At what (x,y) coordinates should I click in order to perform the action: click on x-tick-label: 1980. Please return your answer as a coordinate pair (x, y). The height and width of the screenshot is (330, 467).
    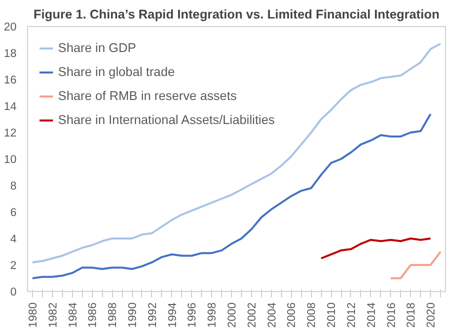
    Looking at the image, I should click on (33, 315).